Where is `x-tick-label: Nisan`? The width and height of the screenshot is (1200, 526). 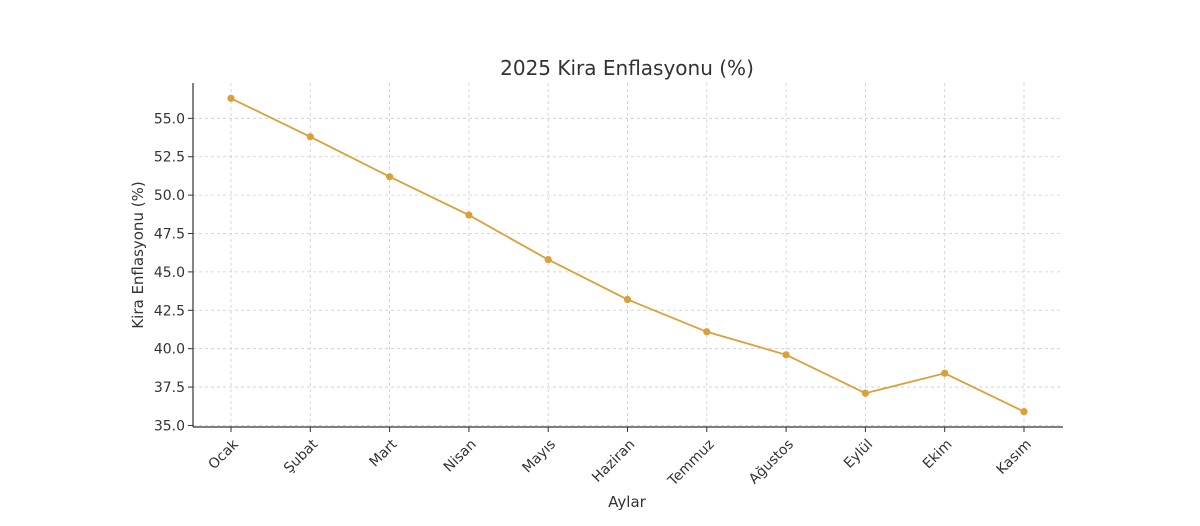
x-tick-label: Nisan is located at coordinates (460, 456).